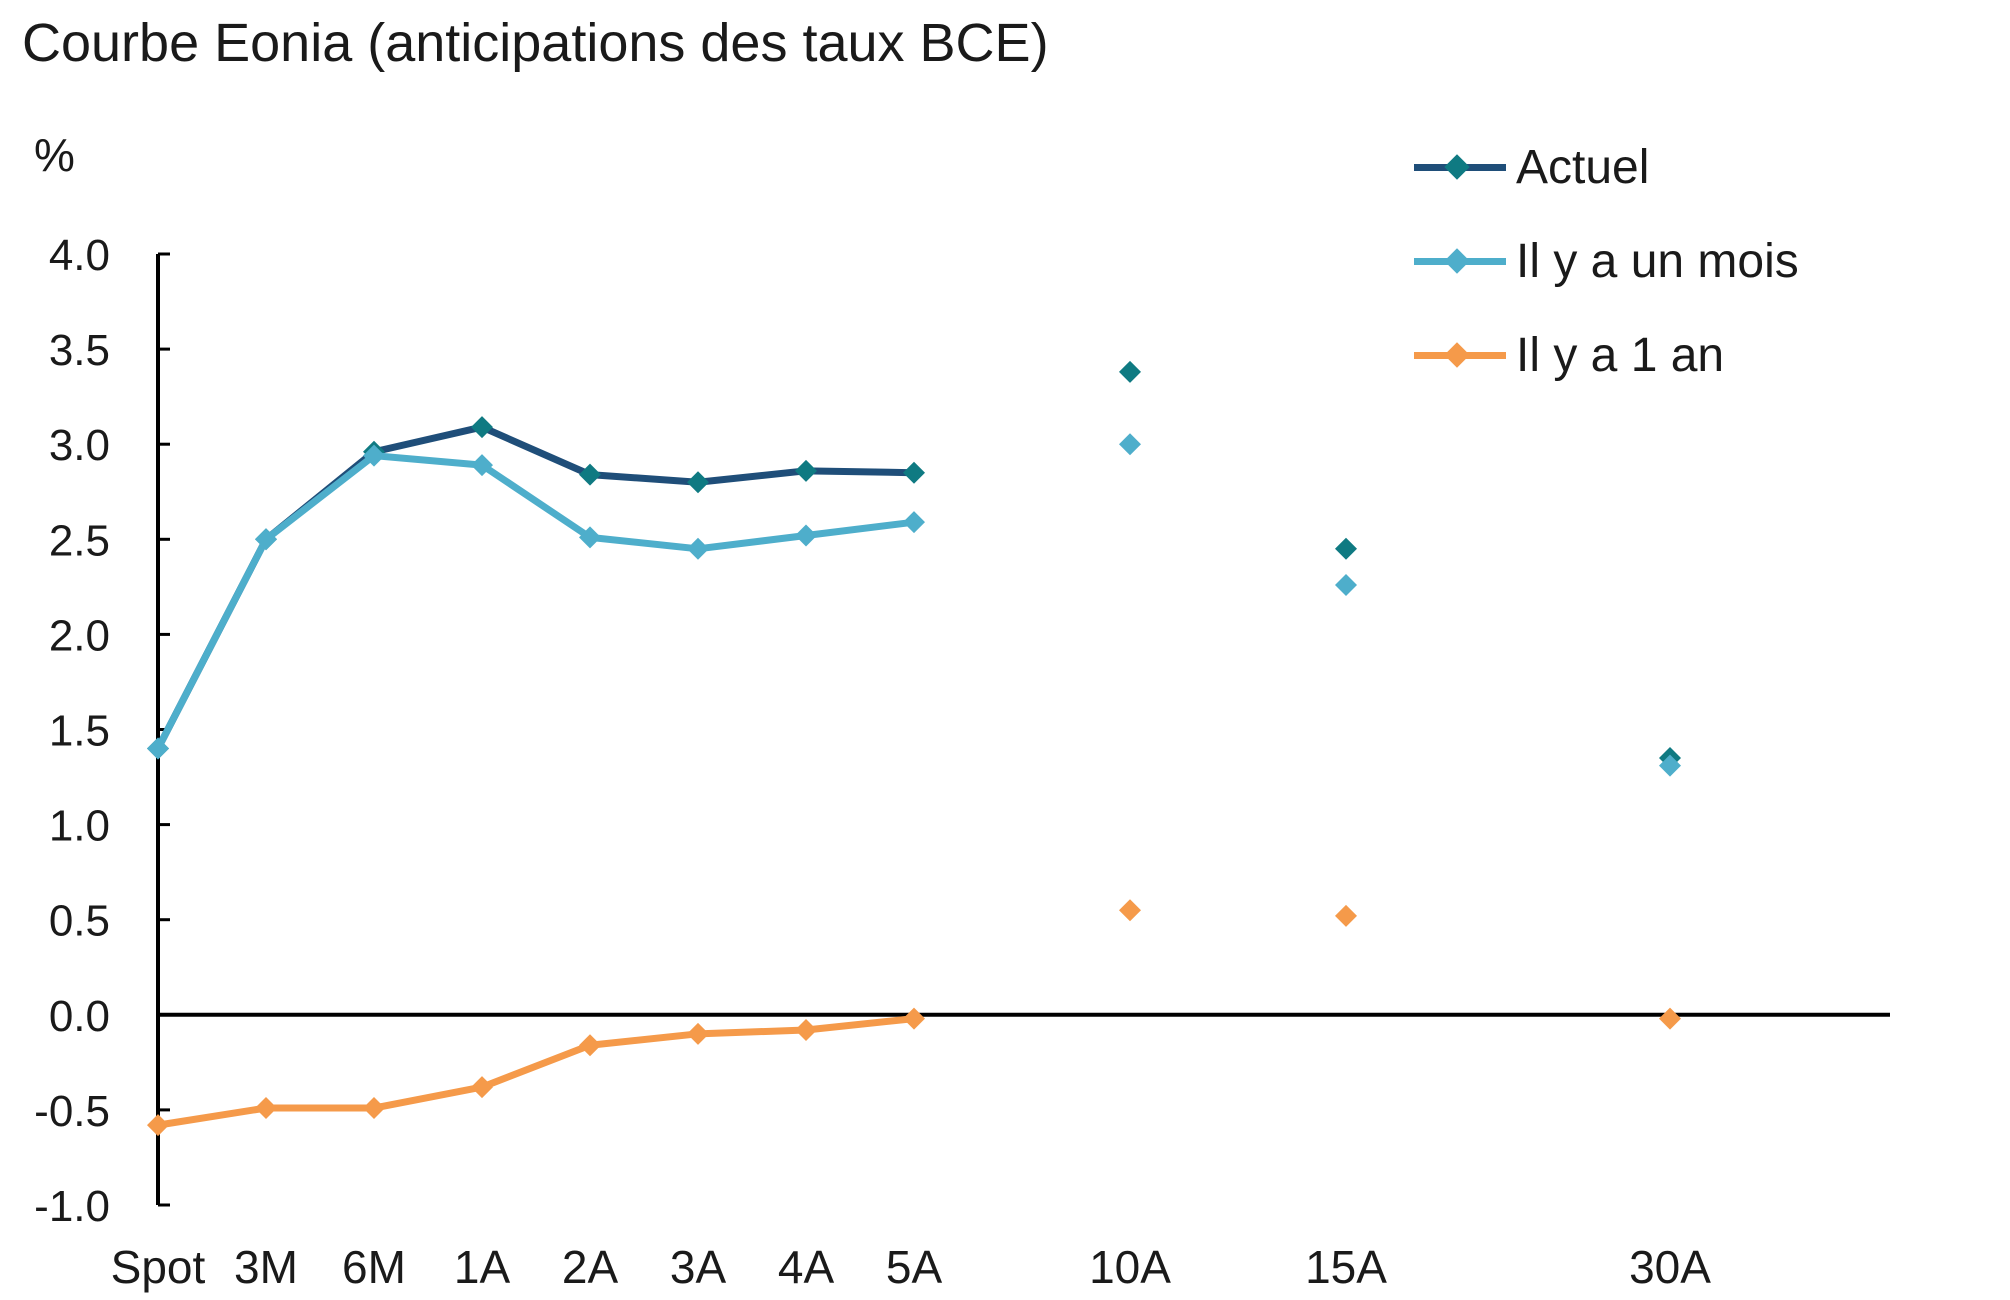 The image size is (2010, 1300). What do you see at coordinates (266, 1267) in the screenshot?
I see `x-tick-label: 3M` at bounding box center [266, 1267].